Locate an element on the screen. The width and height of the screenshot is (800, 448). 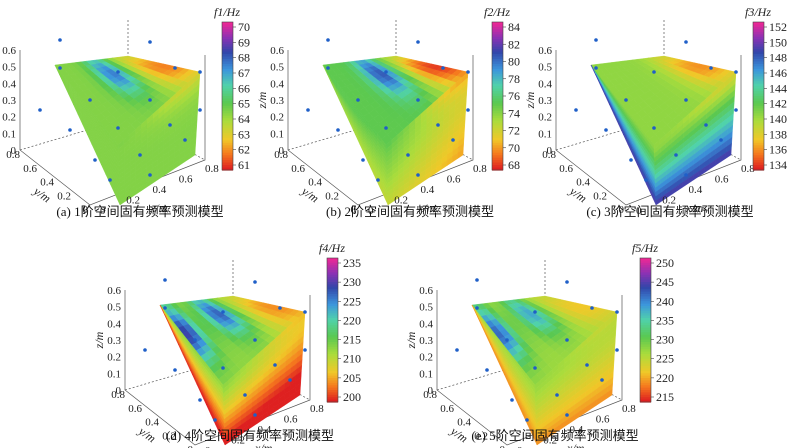
colorbar-tick-label: 84 is located at coordinates (514, 27).